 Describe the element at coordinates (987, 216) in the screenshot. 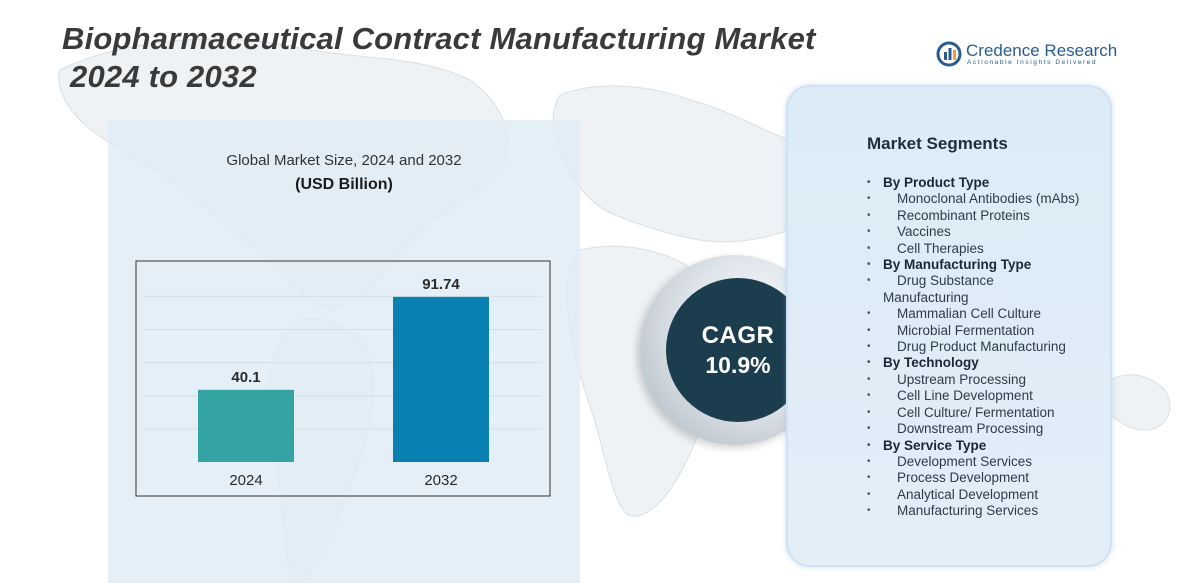

I see `segment-item: Recombinant Proteins` at that location.